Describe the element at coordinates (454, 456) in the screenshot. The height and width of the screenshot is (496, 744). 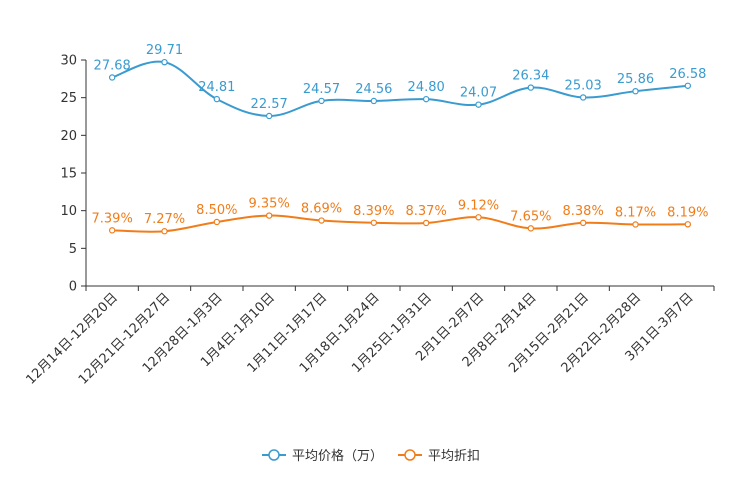
I see `legend-label: 平均折扣` at that location.